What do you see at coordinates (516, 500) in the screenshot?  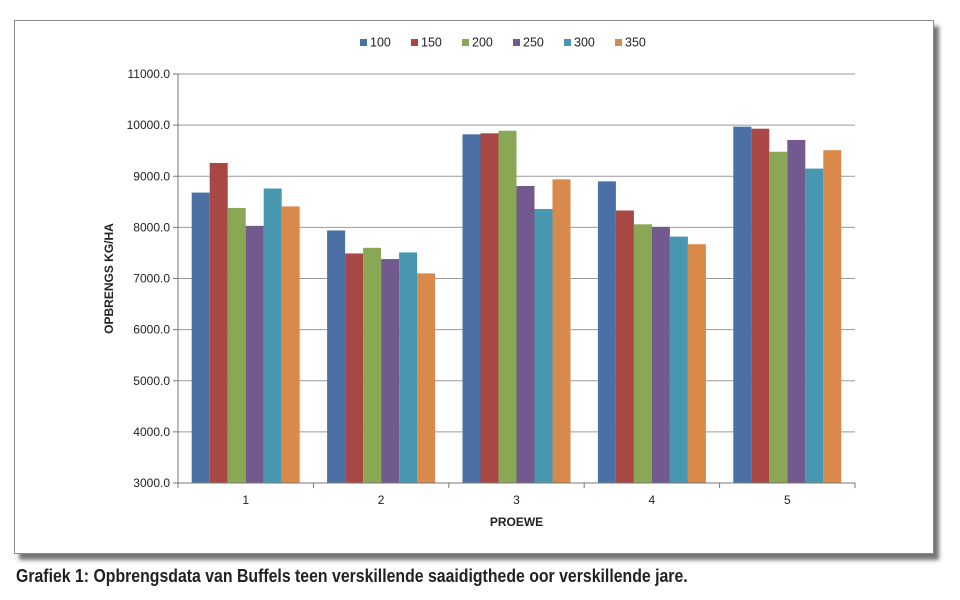 I see `x-tick-label: 3` at bounding box center [516, 500].